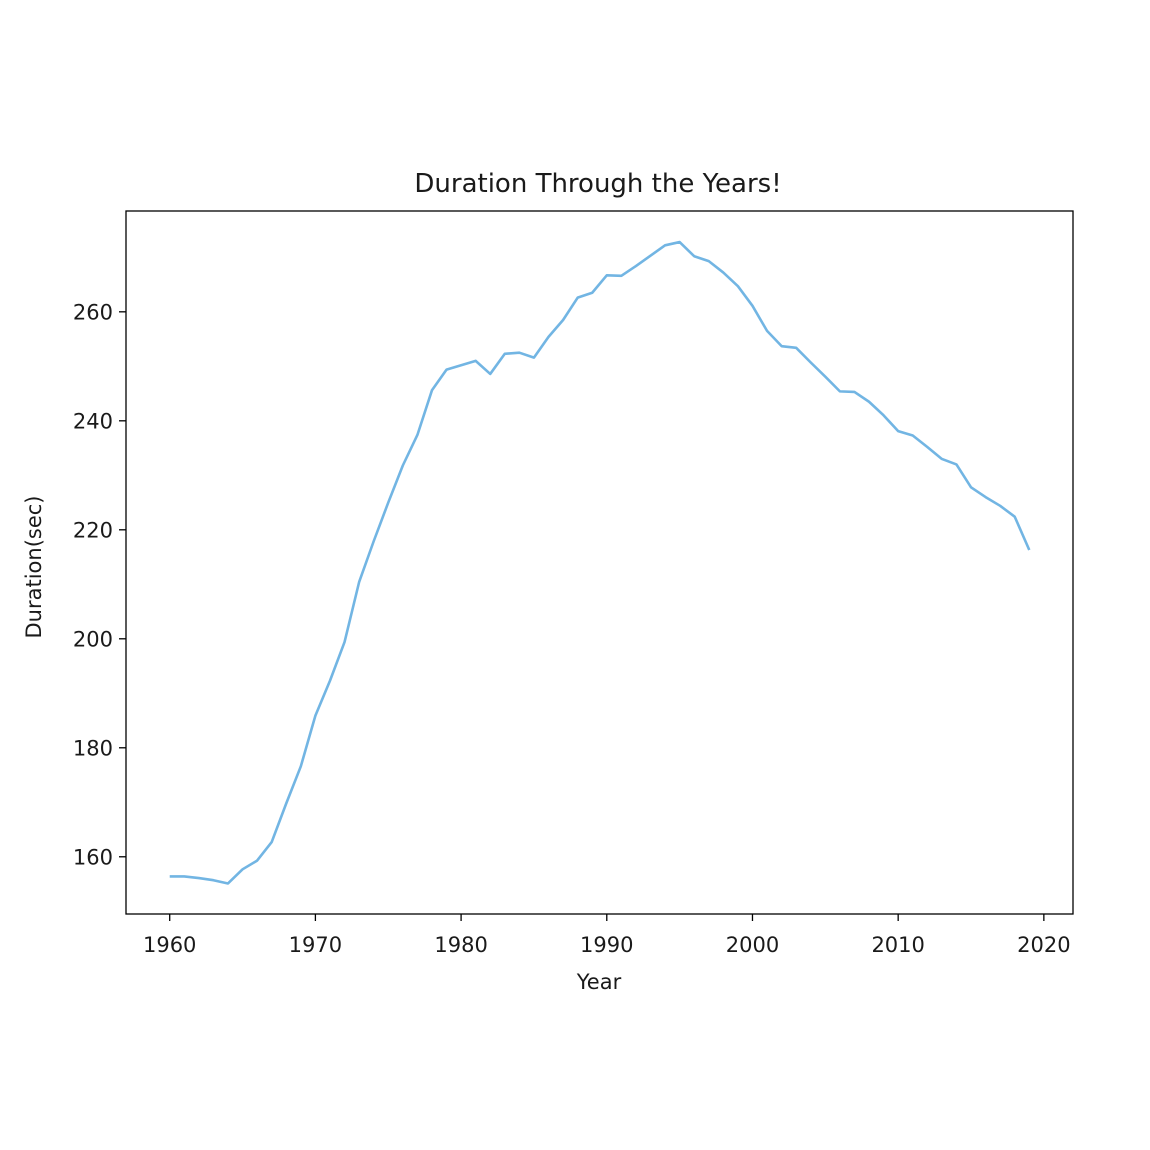 The width and height of the screenshot is (1150, 1150). Describe the element at coordinates (93, 639) in the screenshot. I see `y-tick-label: 200` at that location.